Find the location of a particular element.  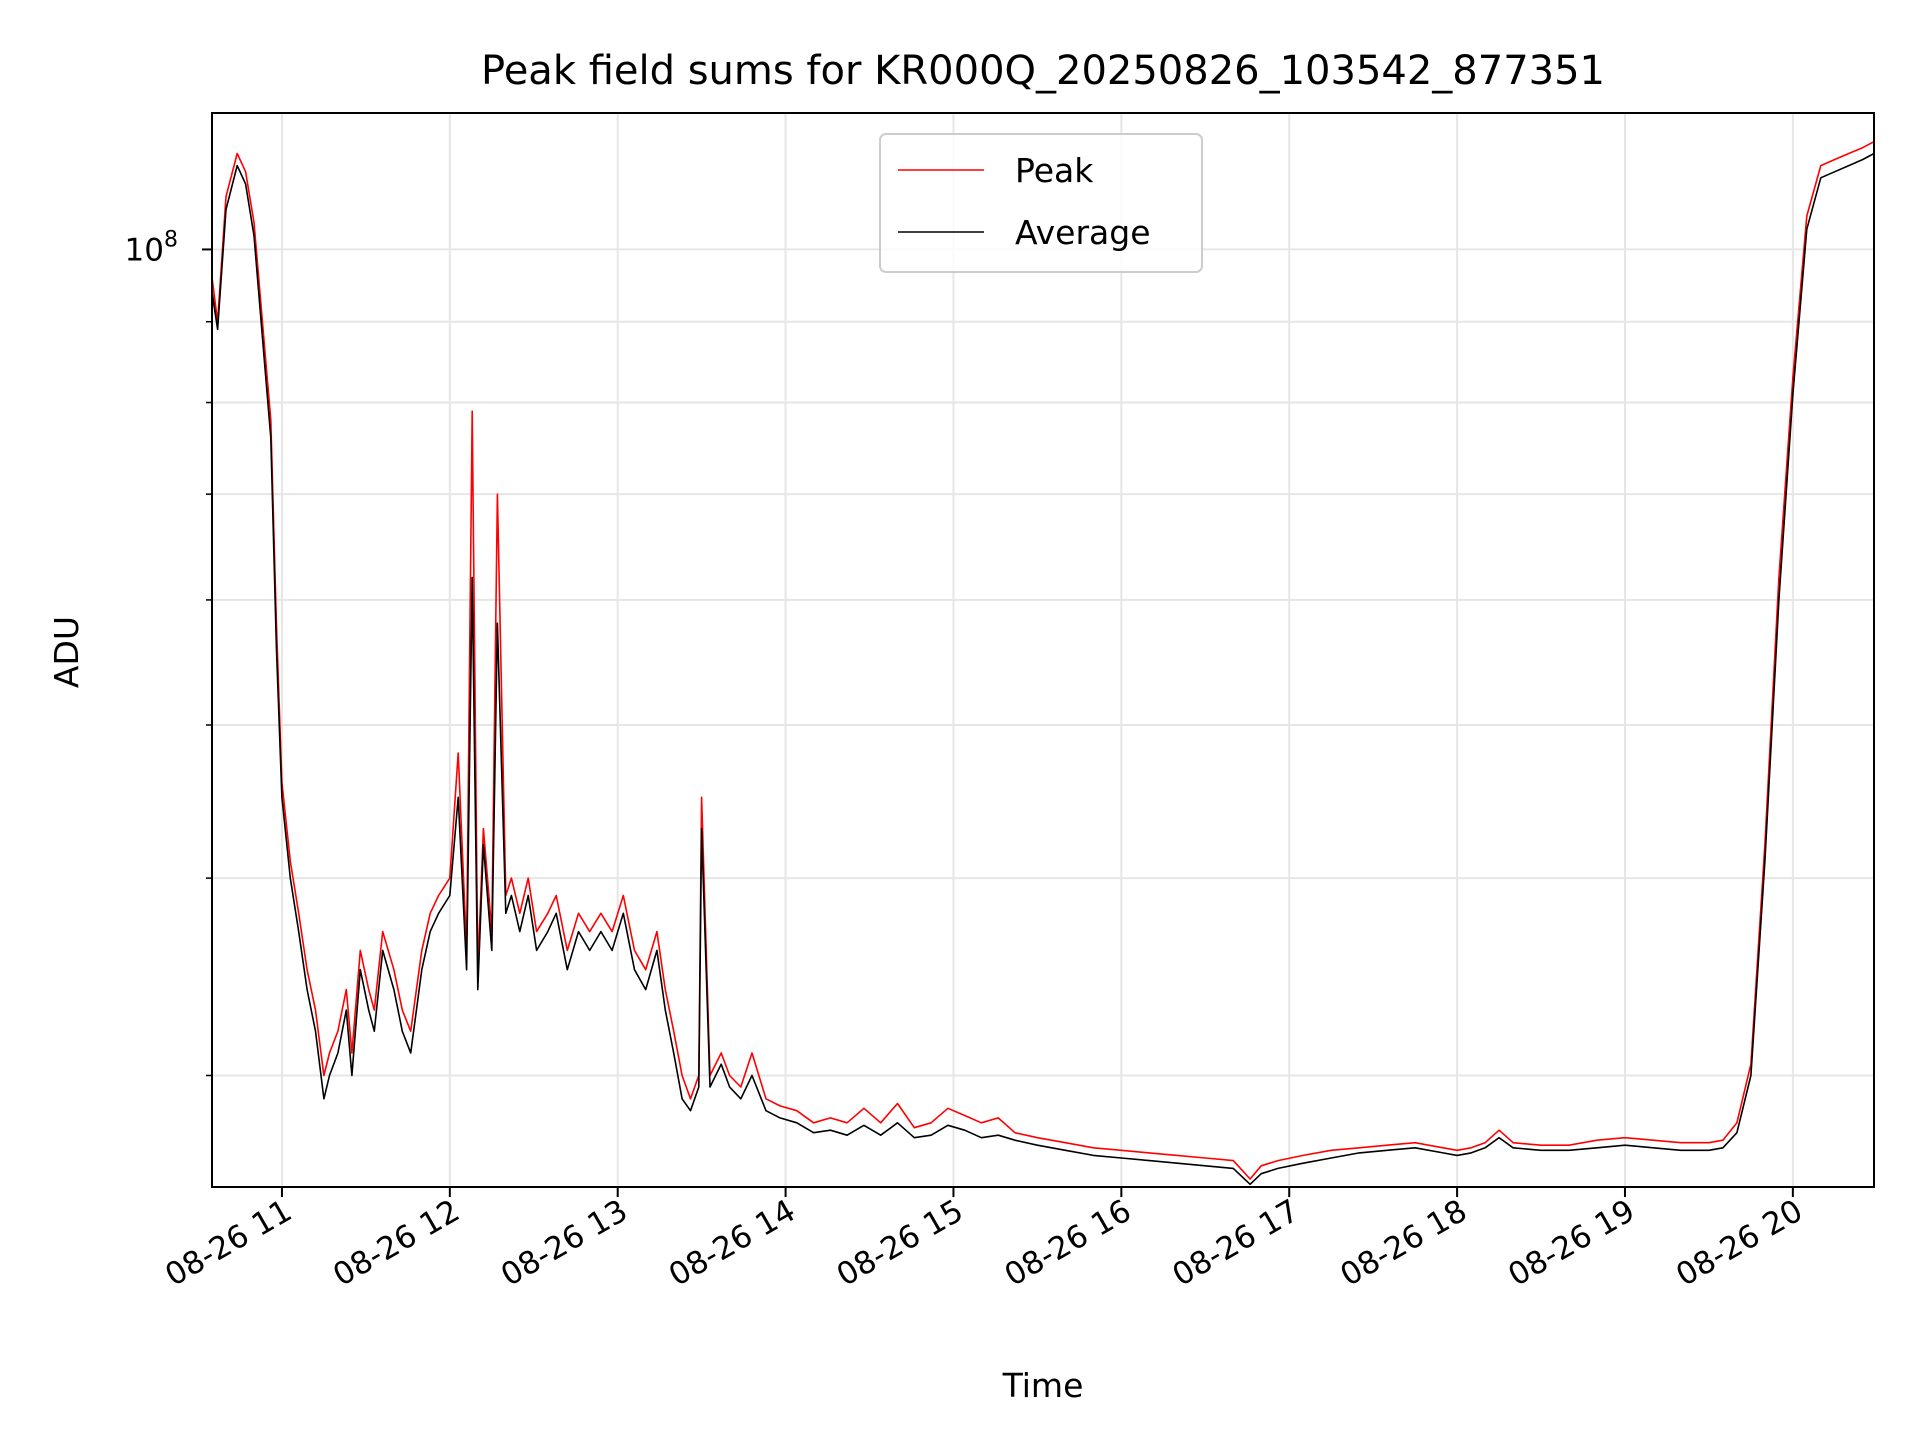

legend: Peak Average is located at coordinates (1041, 203).